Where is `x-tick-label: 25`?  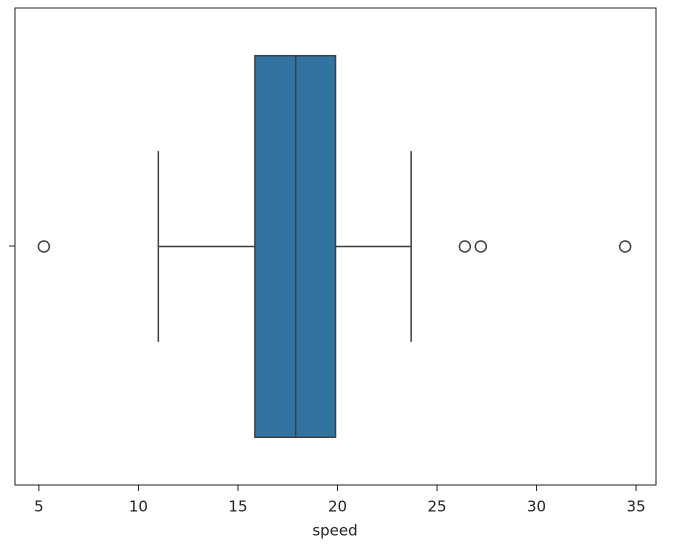
x-tick-label: 25 is located at coordinates (436, 507).